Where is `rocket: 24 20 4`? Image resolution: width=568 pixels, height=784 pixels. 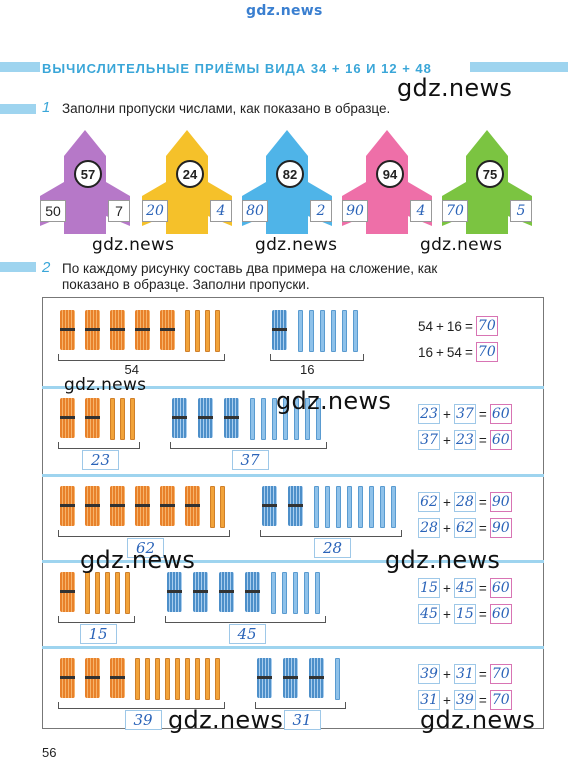
rocket: 24 20 4 is located at coordinates (187, 184).